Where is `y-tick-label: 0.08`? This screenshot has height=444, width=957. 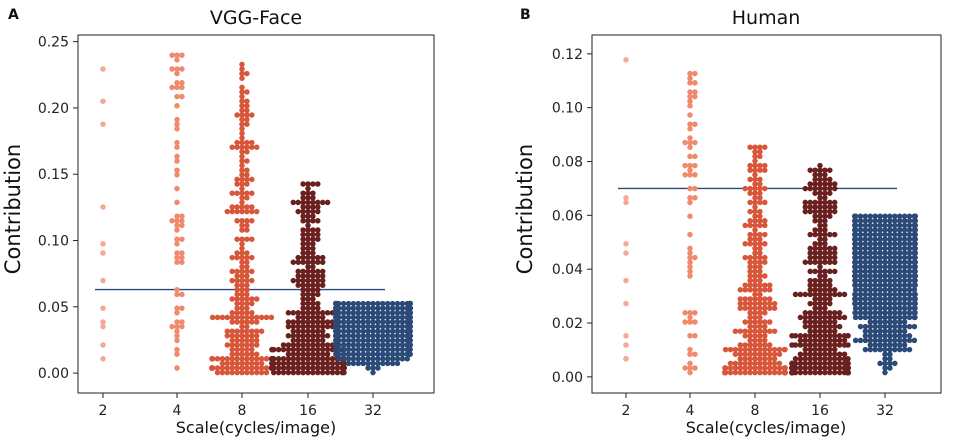
y-tick-label: 0.08 is located at coordinates (567, 163).